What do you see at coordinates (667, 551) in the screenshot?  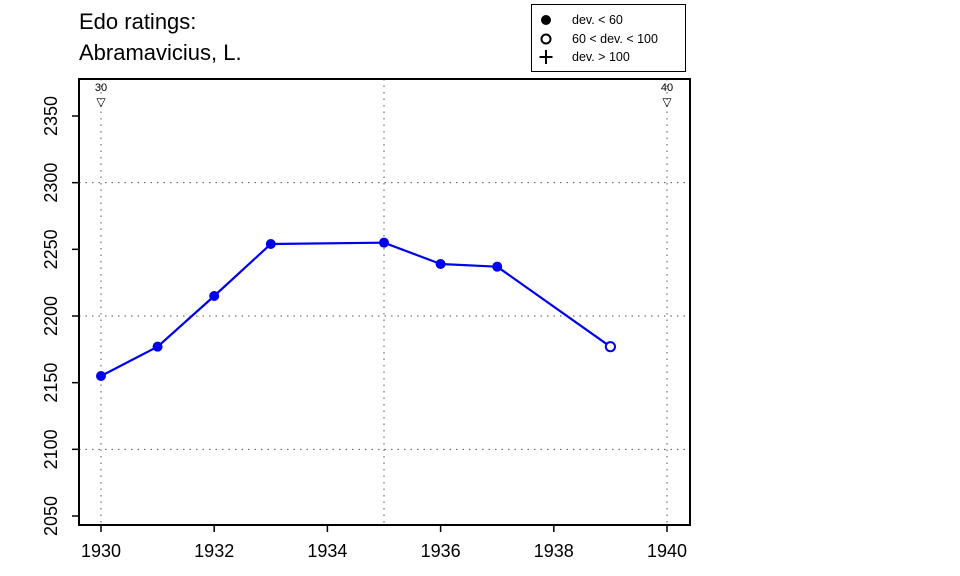 I see `x-tick-label: 1940` at bounding box center [667, 551].